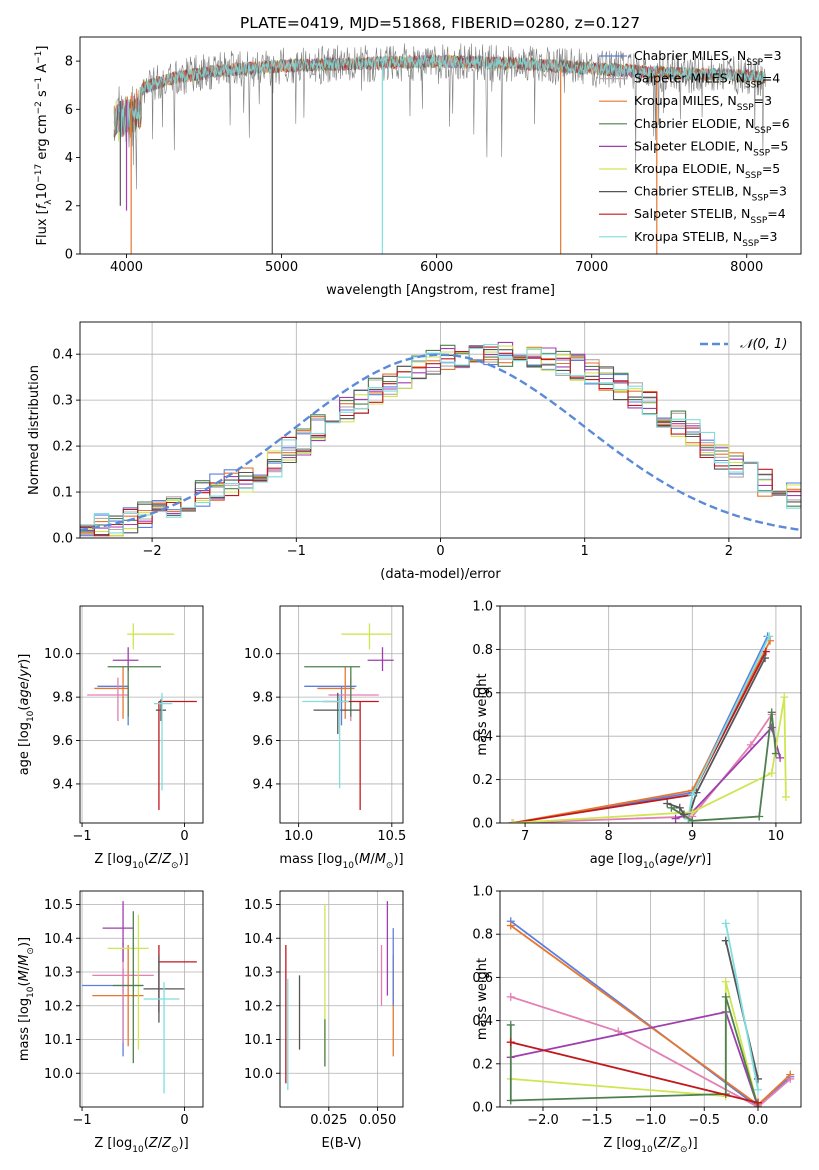 This screenshot has height=1170, width=819. I want to click on y-tick-label: 0.8, so click(482, 650).